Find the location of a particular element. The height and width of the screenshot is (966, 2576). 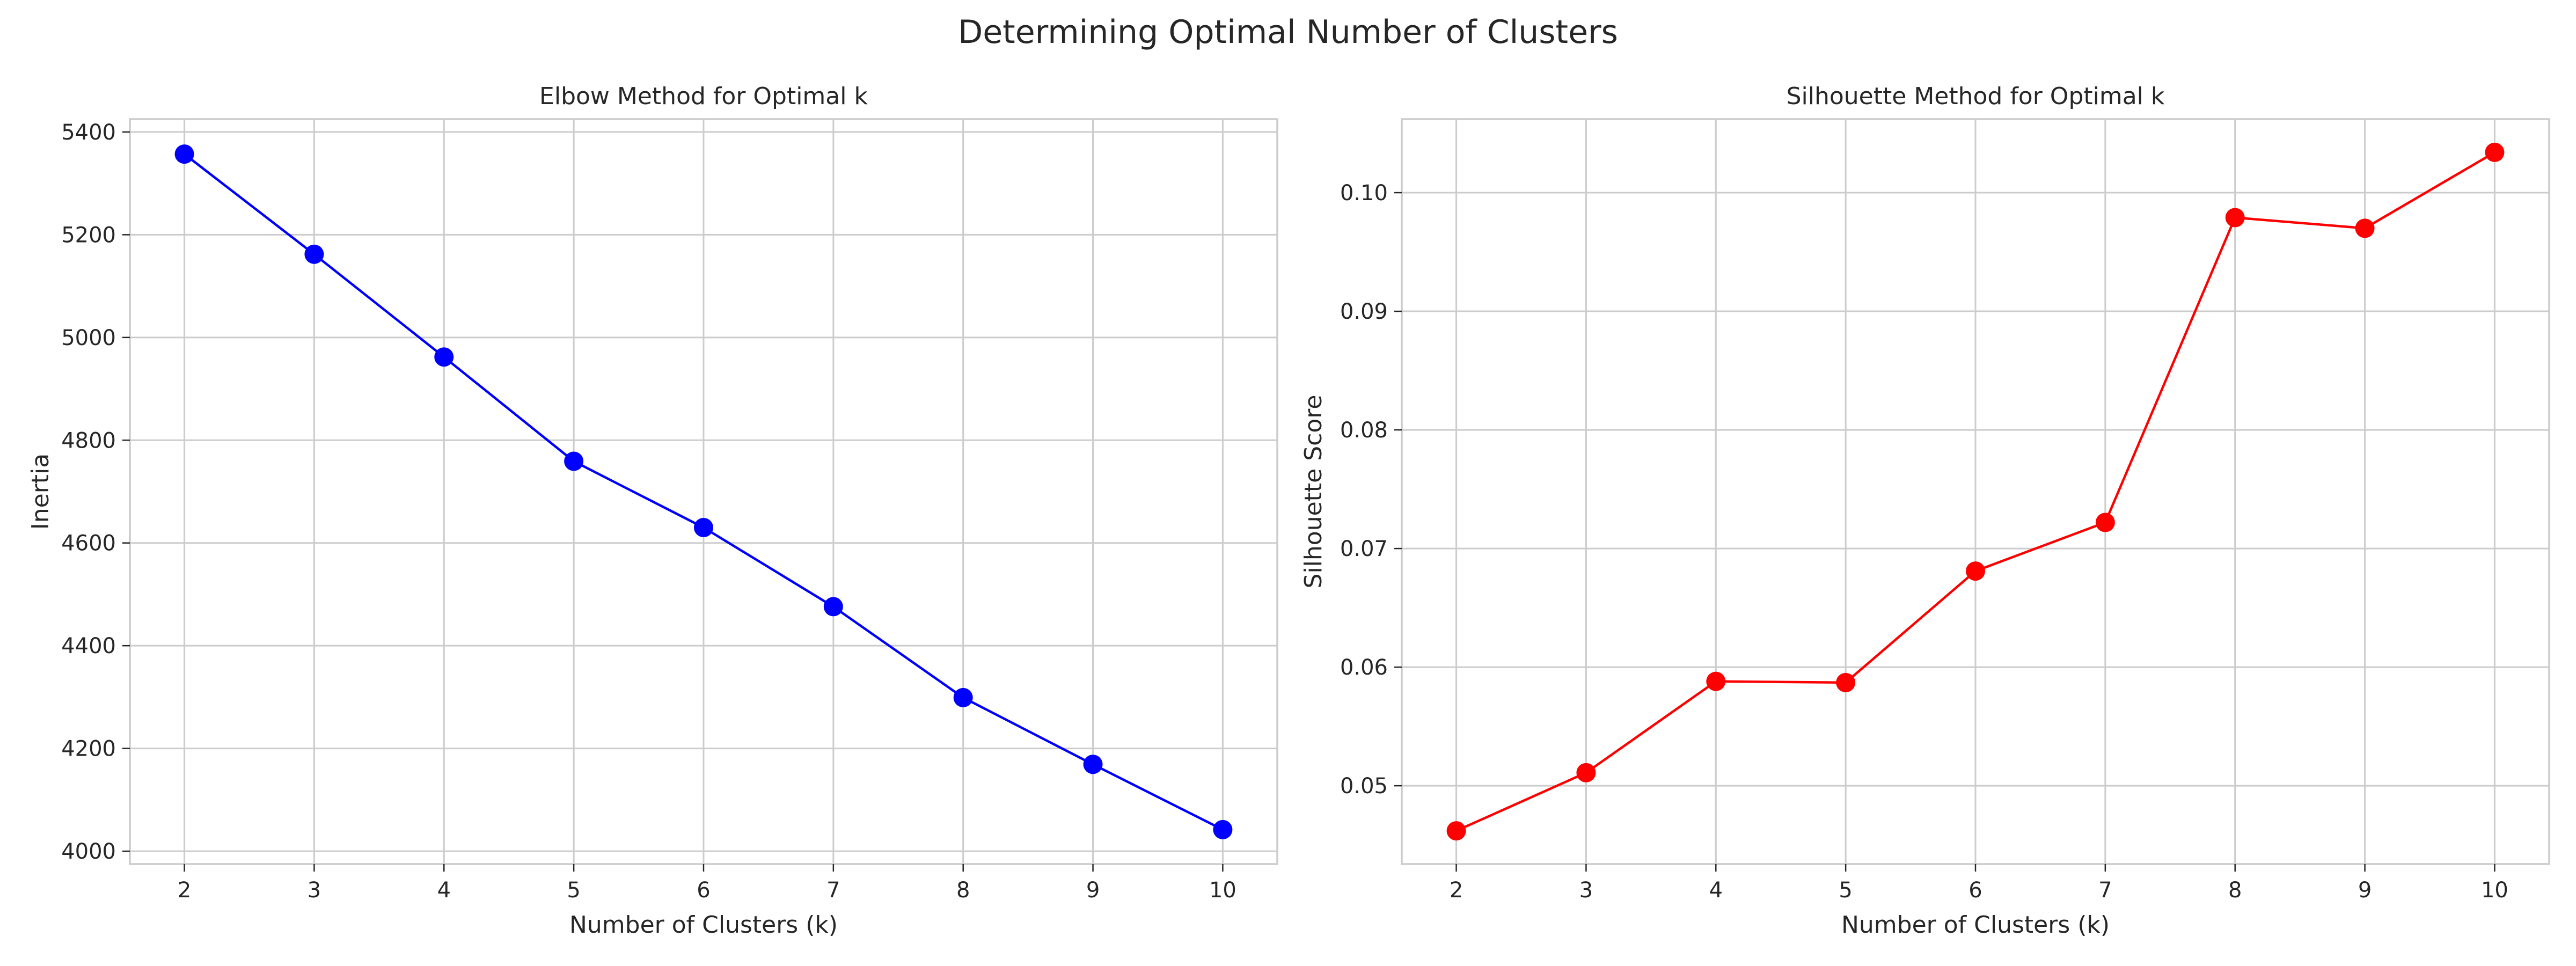

elbow-y-tick-label: 5000 is located at coordinates (88, 338).